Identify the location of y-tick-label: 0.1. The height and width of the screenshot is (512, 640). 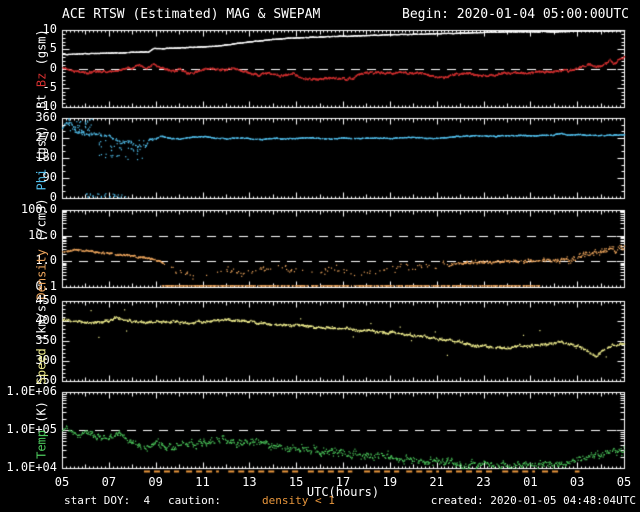
(46, 286).